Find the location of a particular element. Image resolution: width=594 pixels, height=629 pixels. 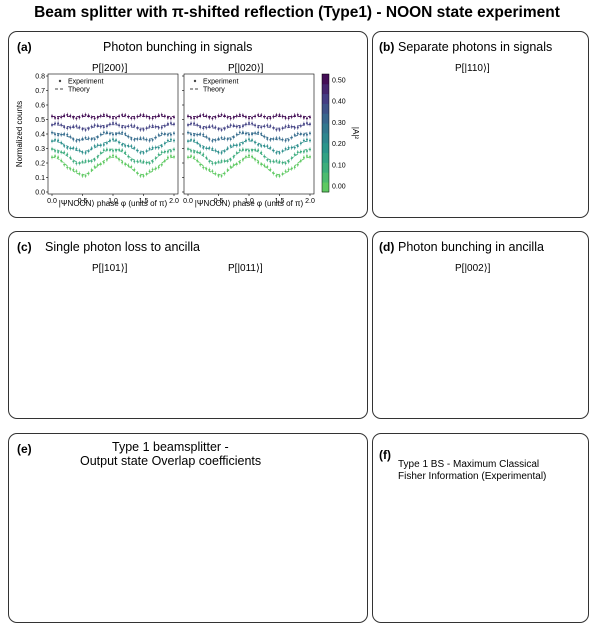

ytick-label-a1-4: 0.4 is located at coordinates (40, 135).